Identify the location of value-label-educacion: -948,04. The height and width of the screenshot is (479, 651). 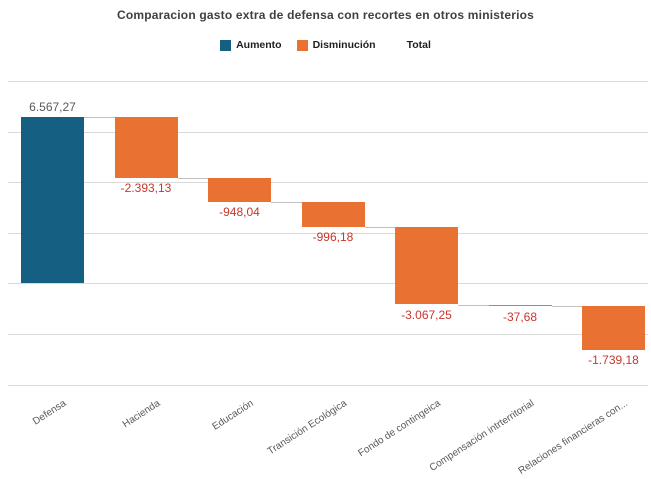
(239, 212).